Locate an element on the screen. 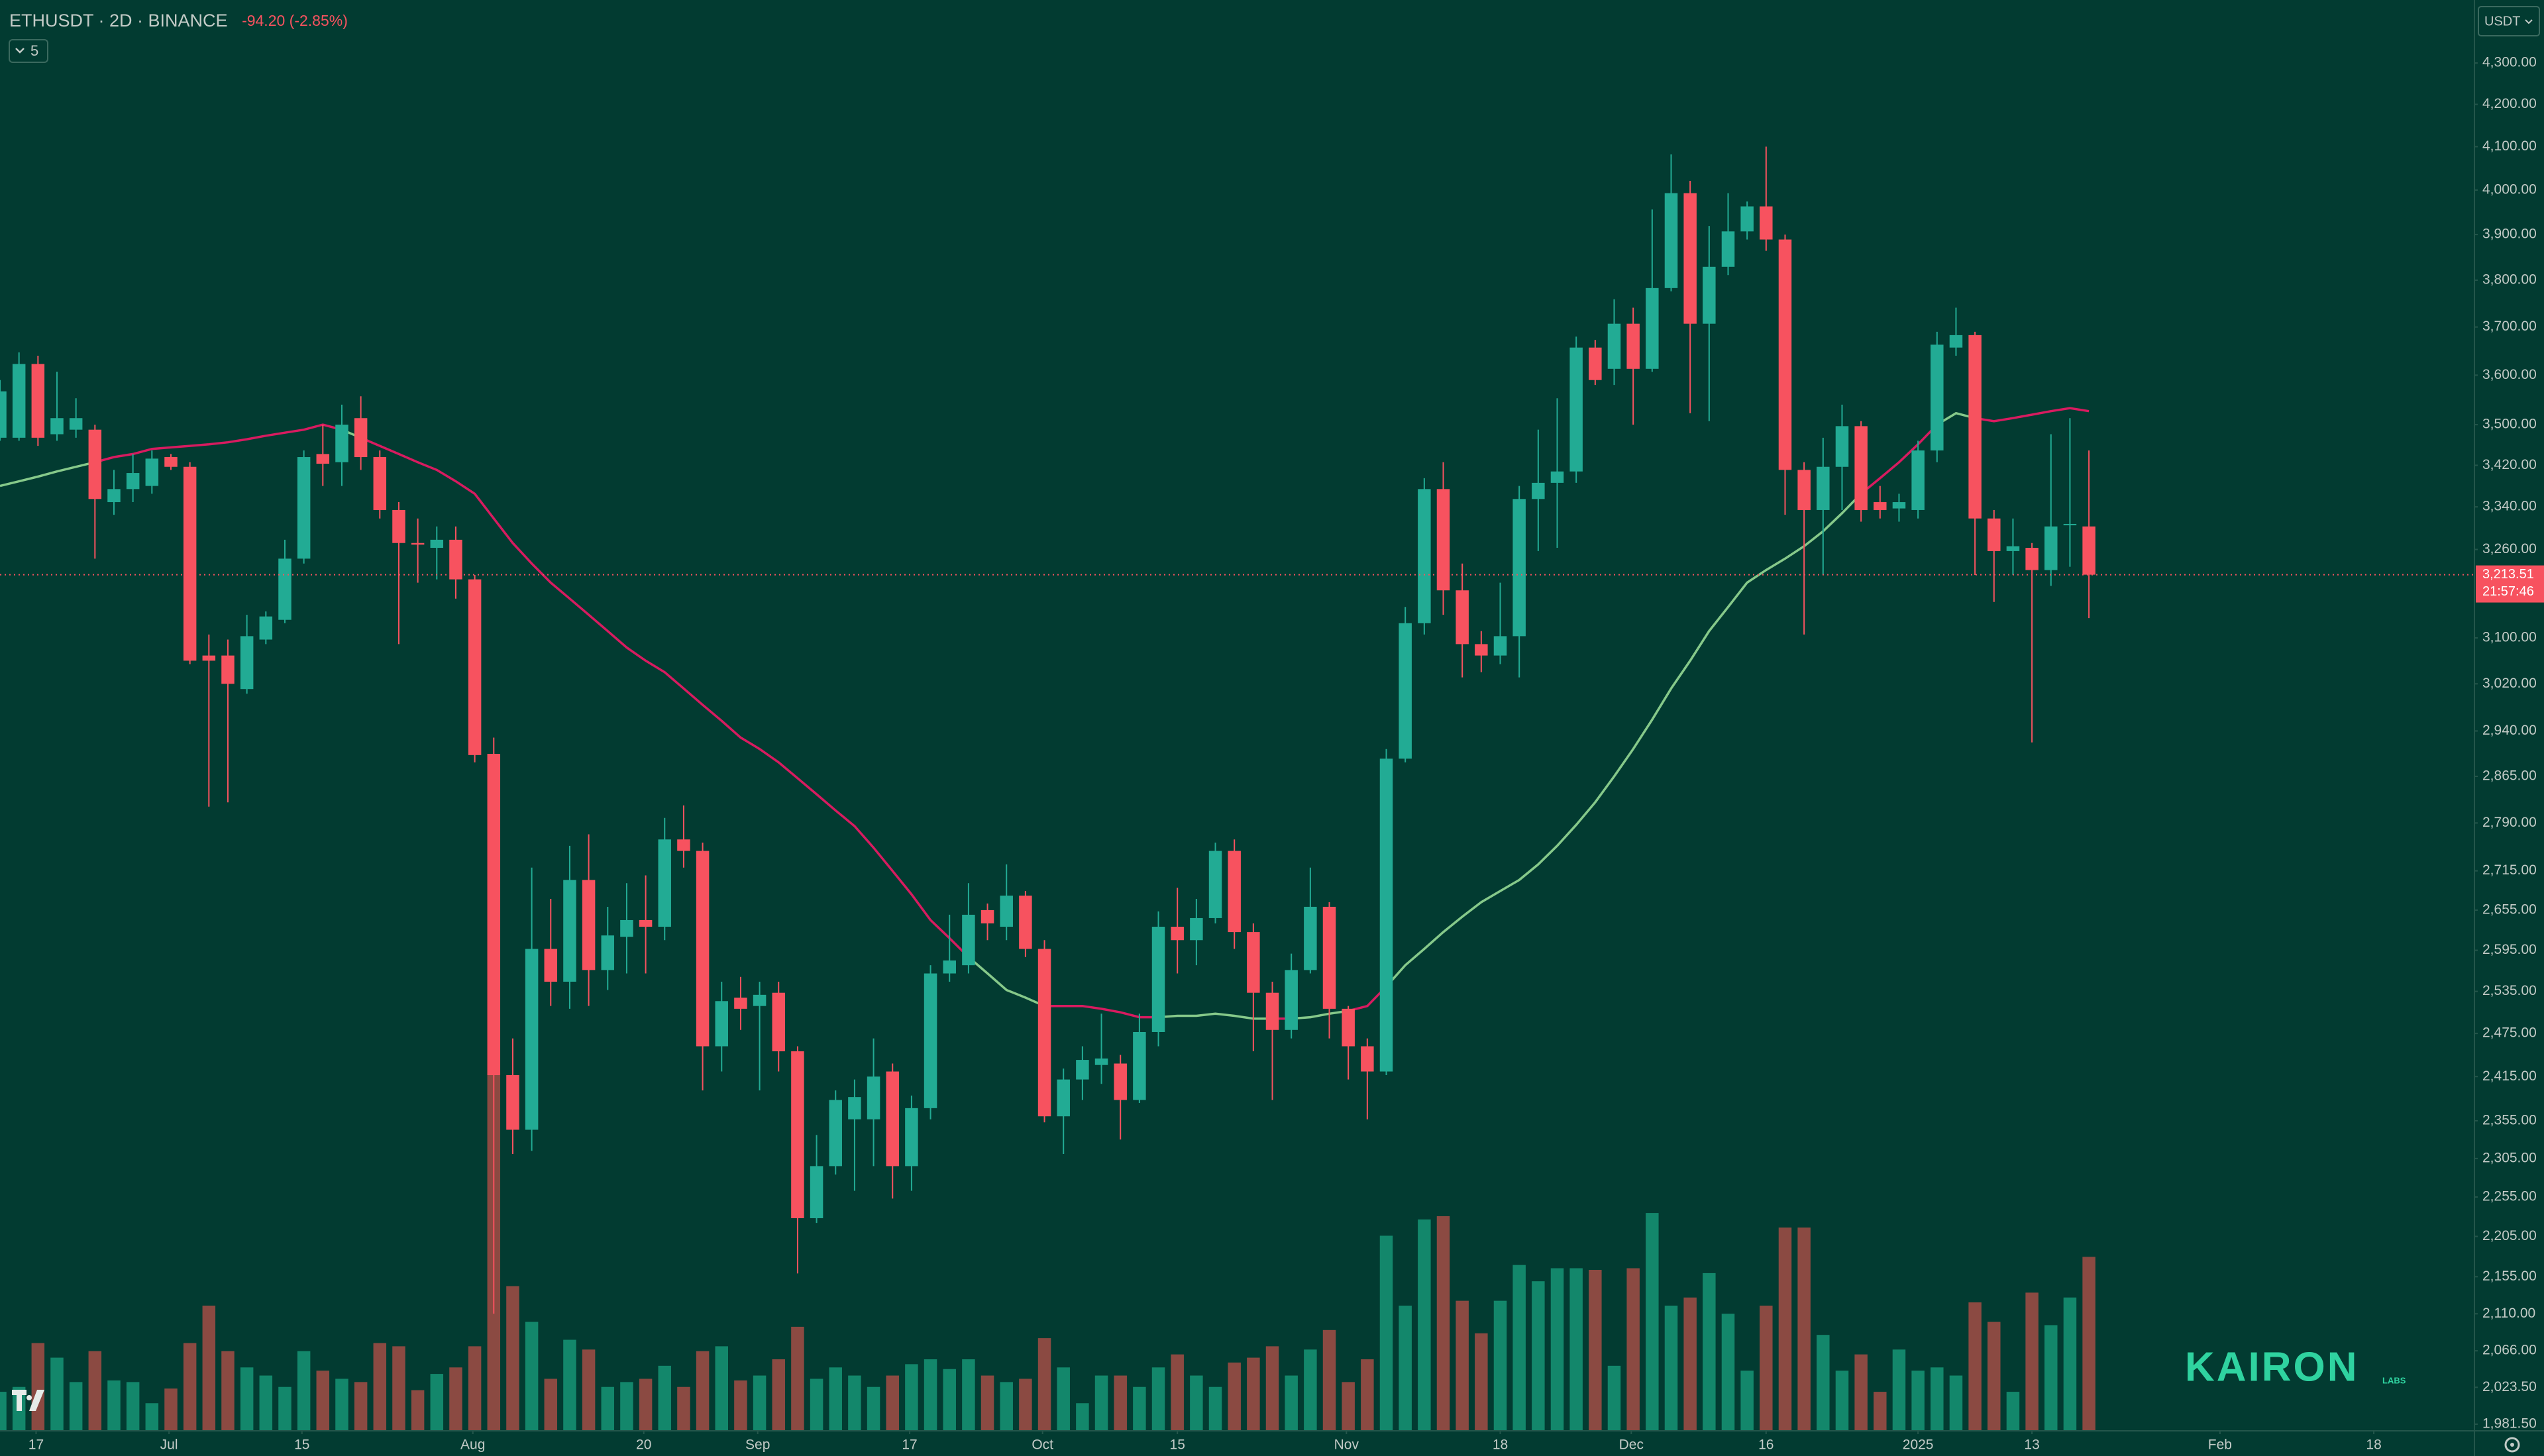  y-tick-label: 2,535.00 is located at coordinates (2509, 990).